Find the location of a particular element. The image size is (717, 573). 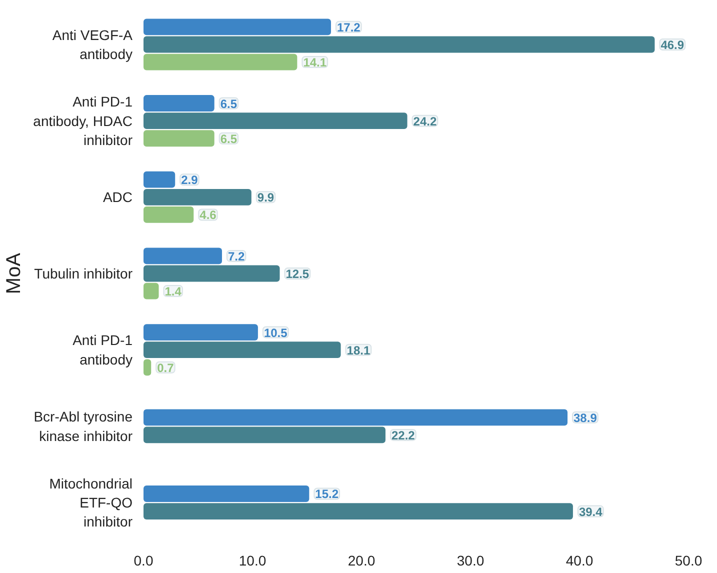

x-tick-label: 10.0 is located at coordinates (252, 560).